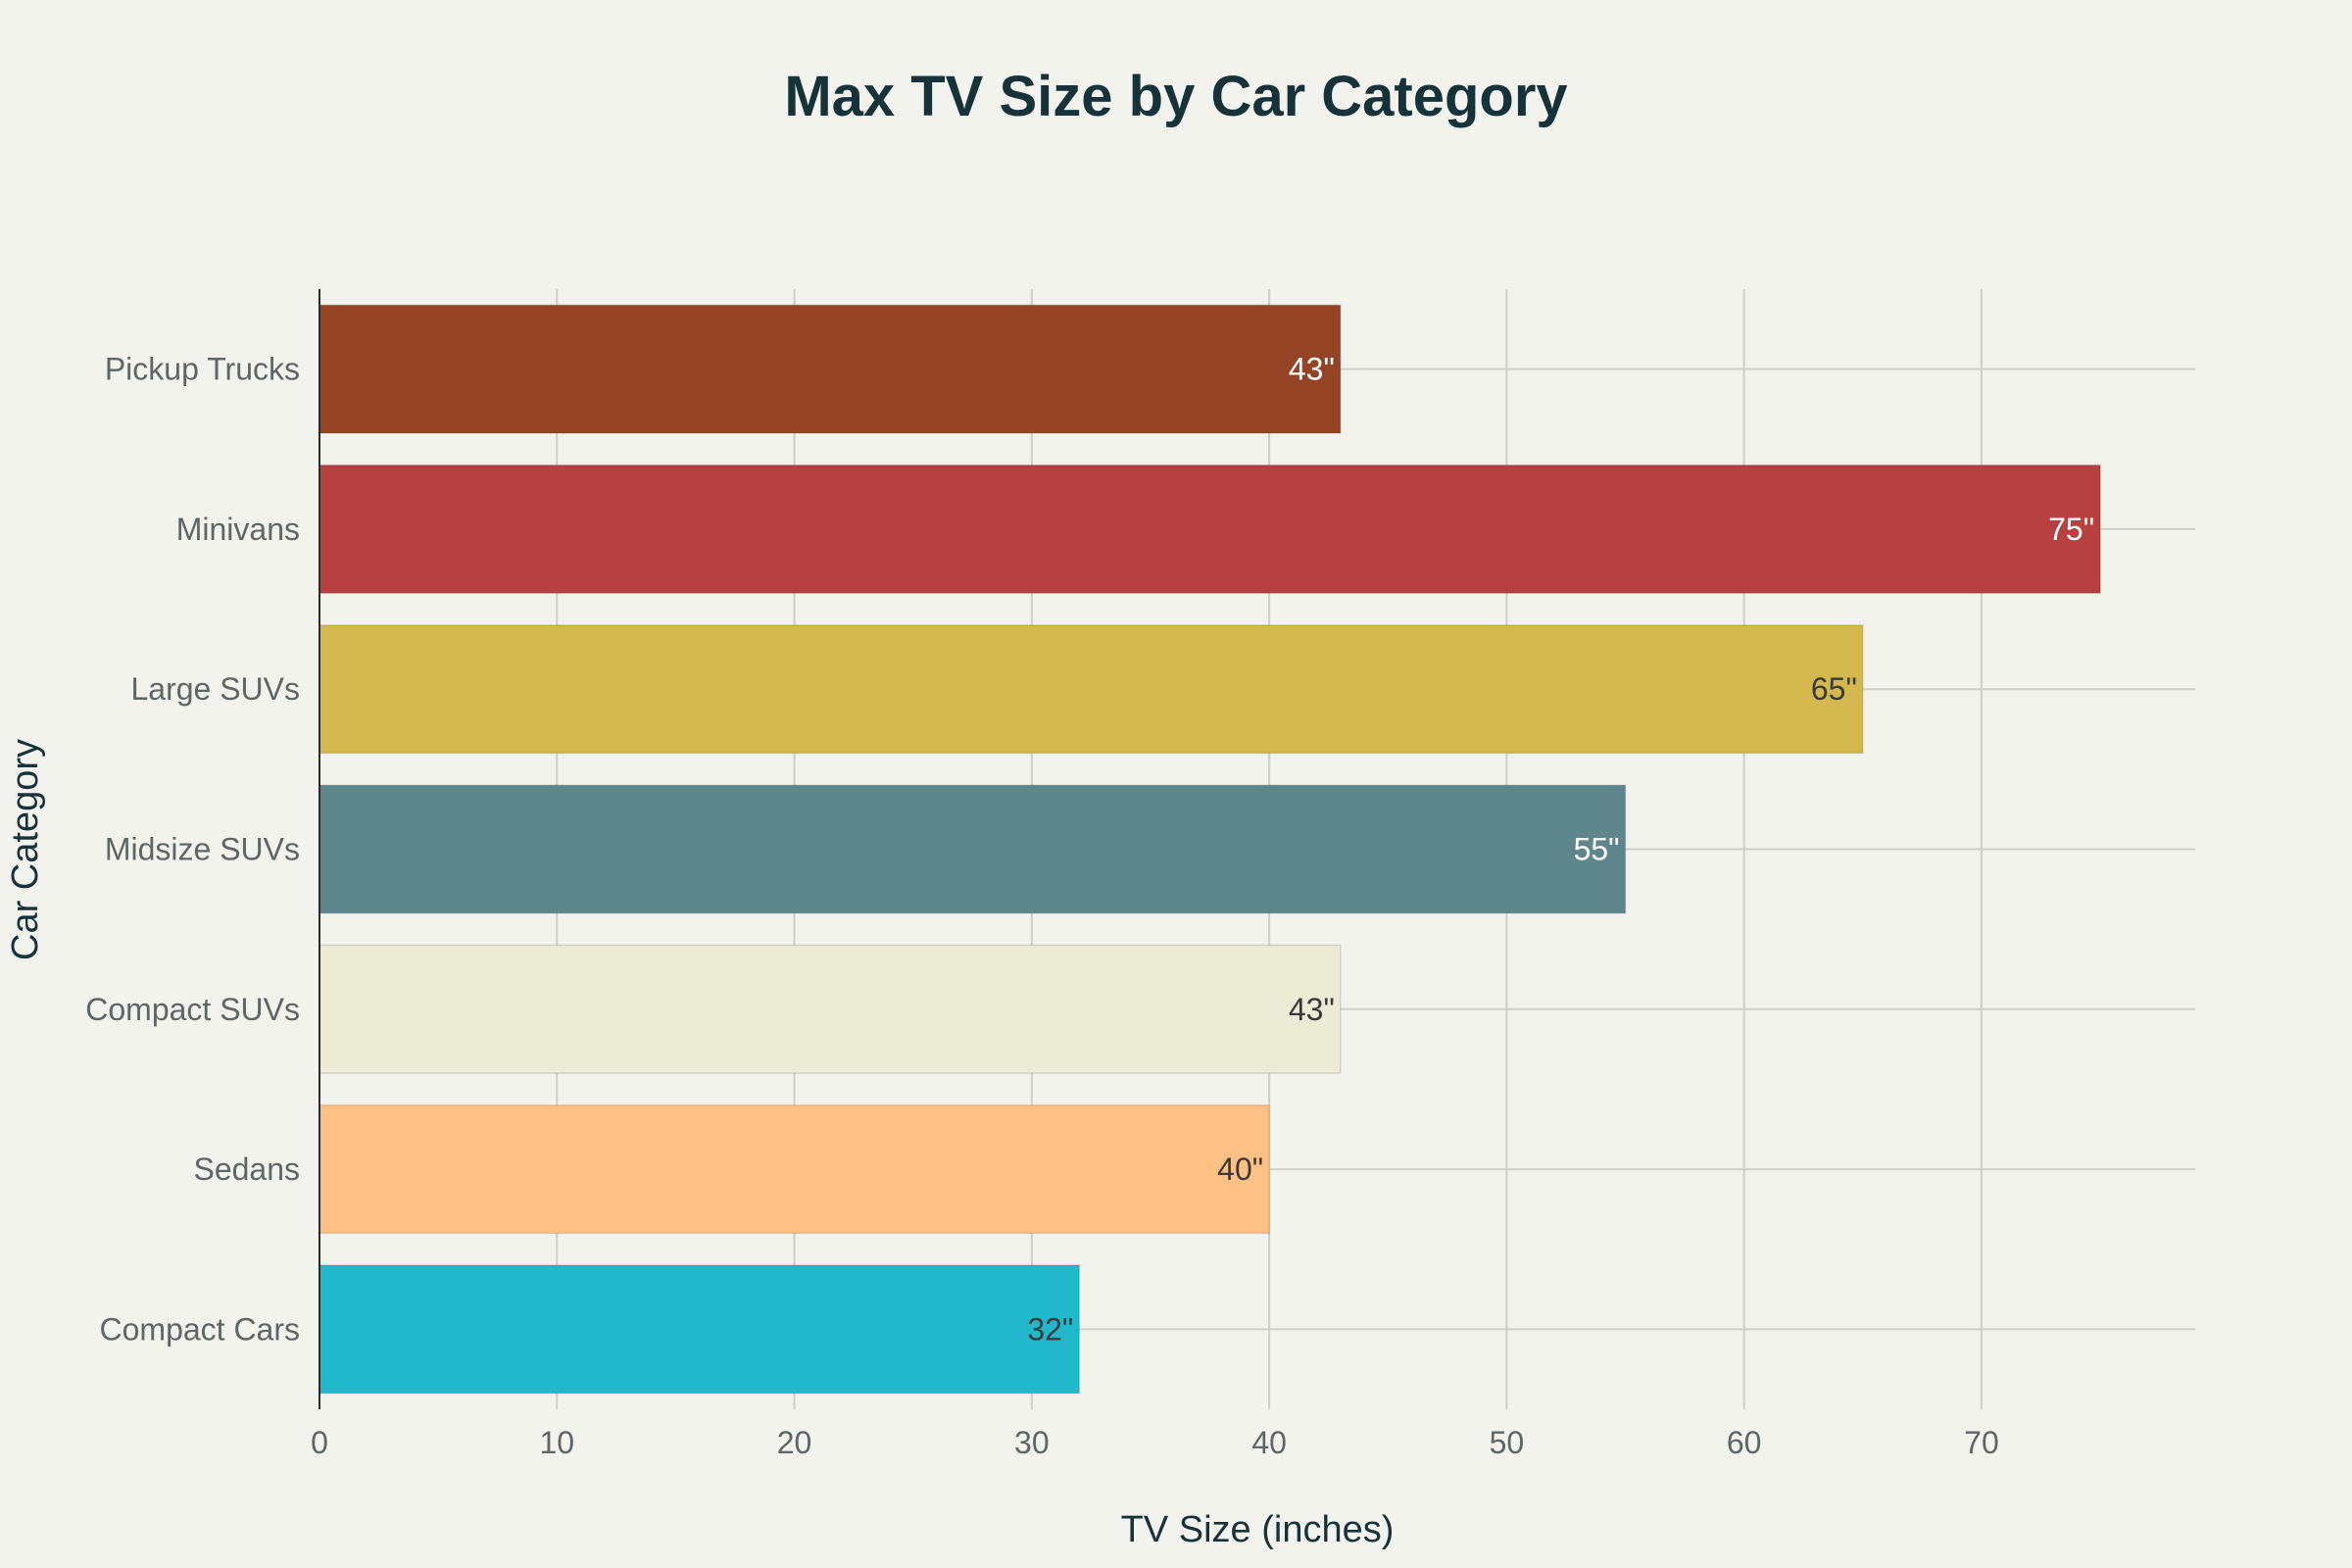  Describe the element at coordinates (972, 849) in the screenshot. I see `bar-midsize-suvs` at that location.